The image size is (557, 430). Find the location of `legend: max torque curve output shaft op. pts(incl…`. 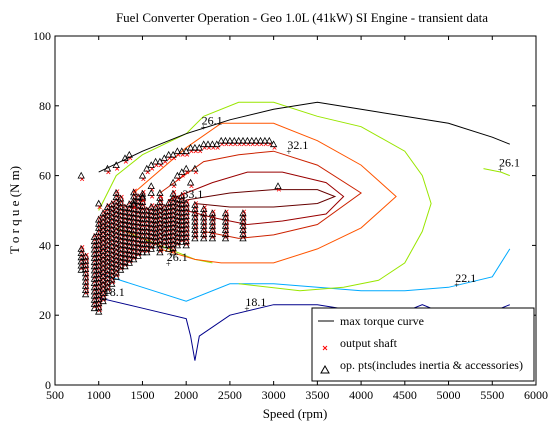

legend: max torque curve output shaft op. pts(incl… is located at coordinates (423, 344).